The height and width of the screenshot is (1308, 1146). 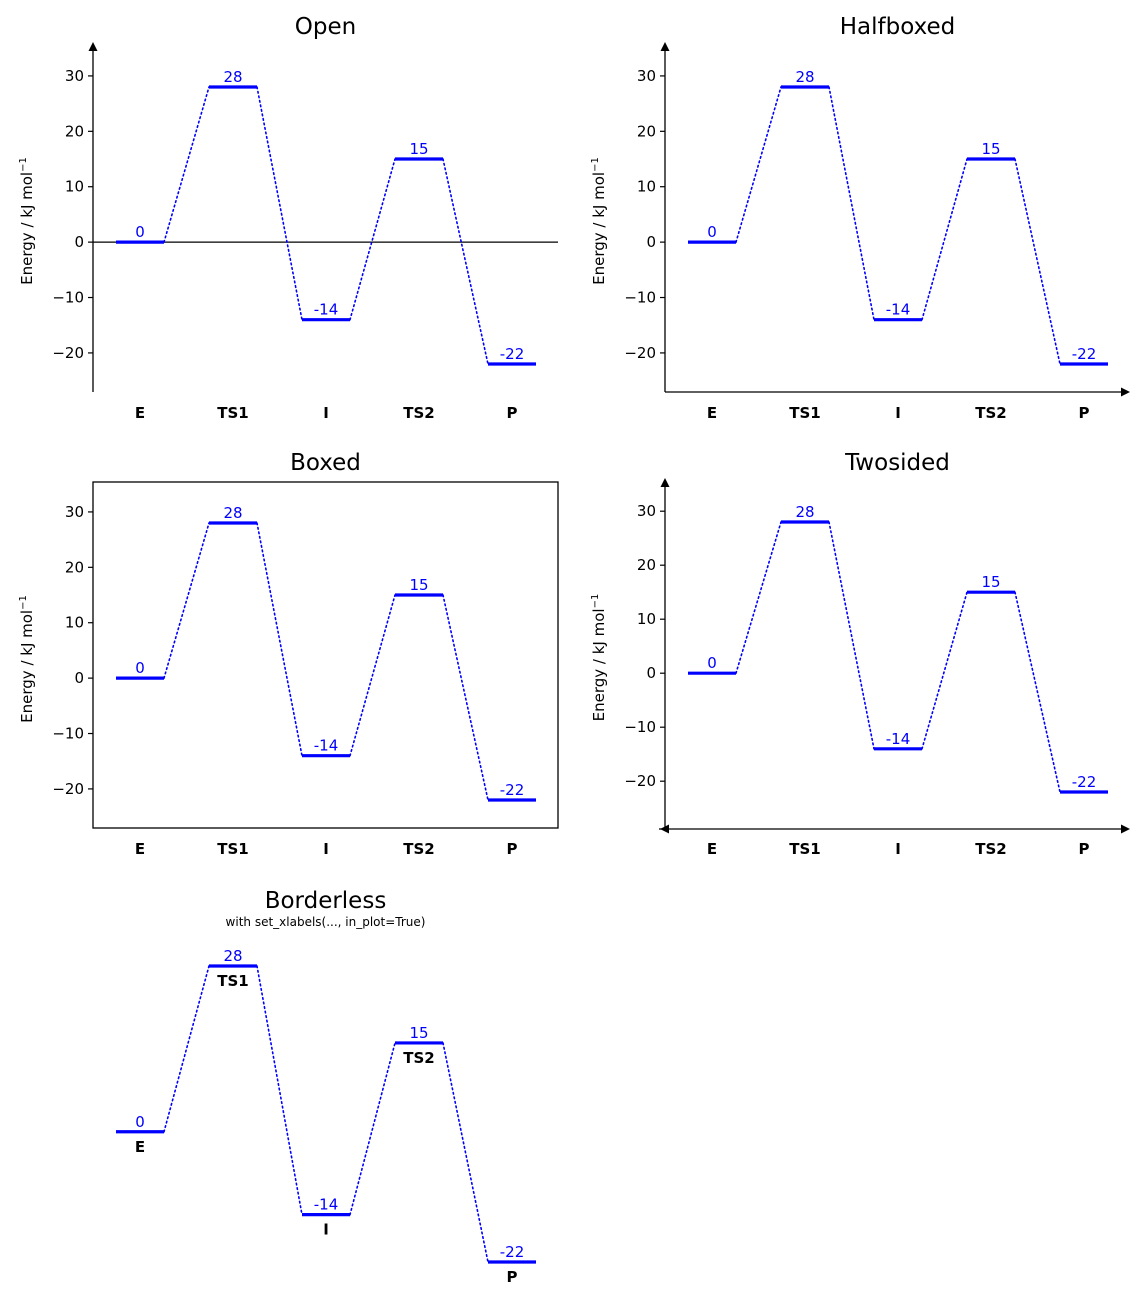 What do you see at coordinates (325, 27) in the screenshot?
I see `panel-title: Open` at bounding box center [325, 27].